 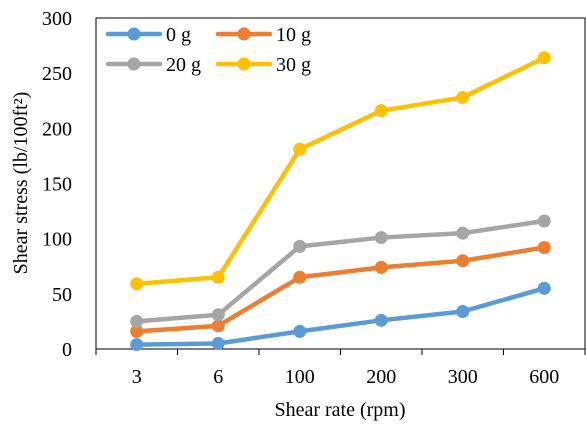 I want to click on x-tick-label: 200, so click(x=381, y=377).